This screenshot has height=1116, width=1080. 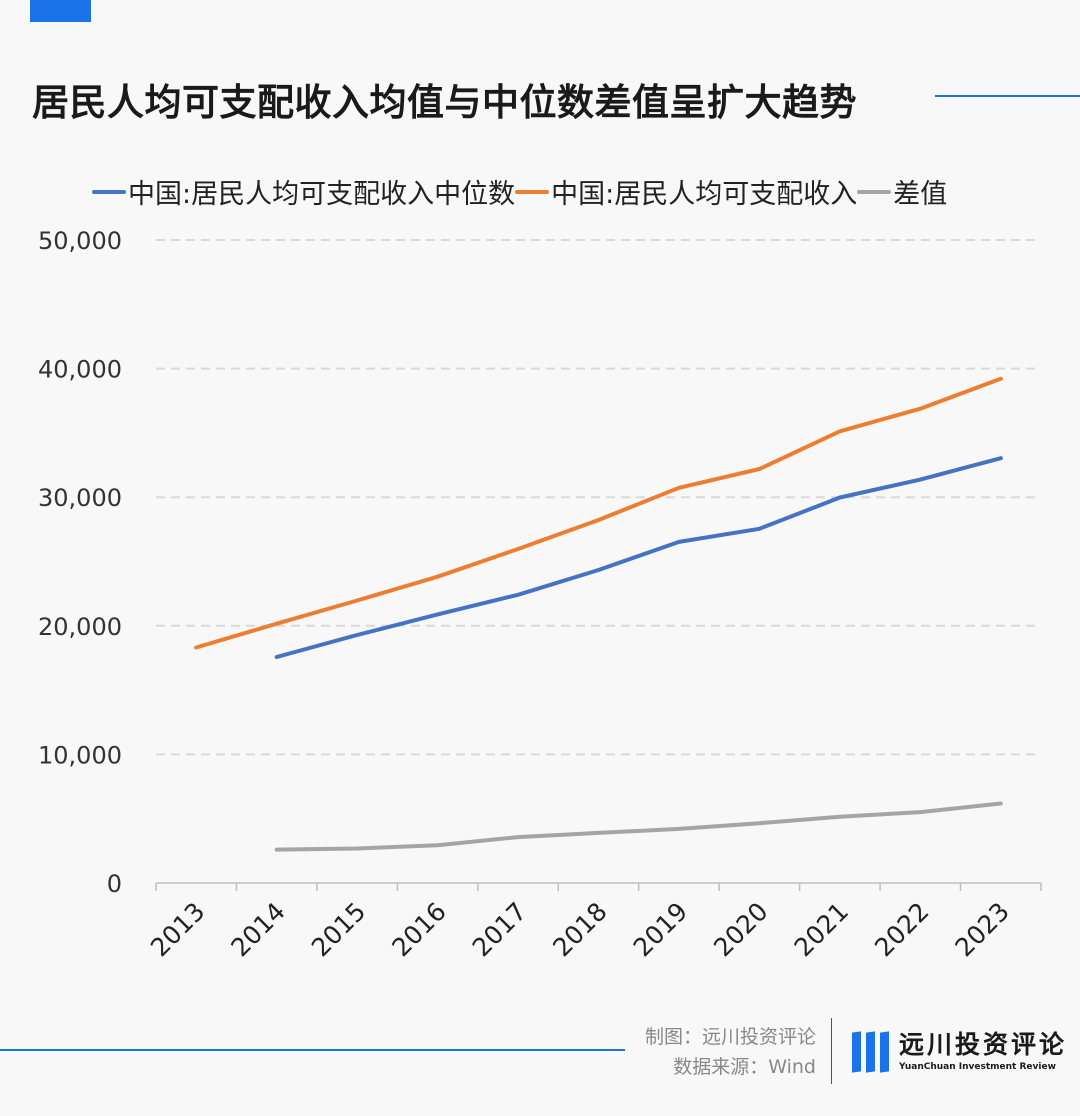 I want to click on legend-swatch-median, so click(x=109, y=191).